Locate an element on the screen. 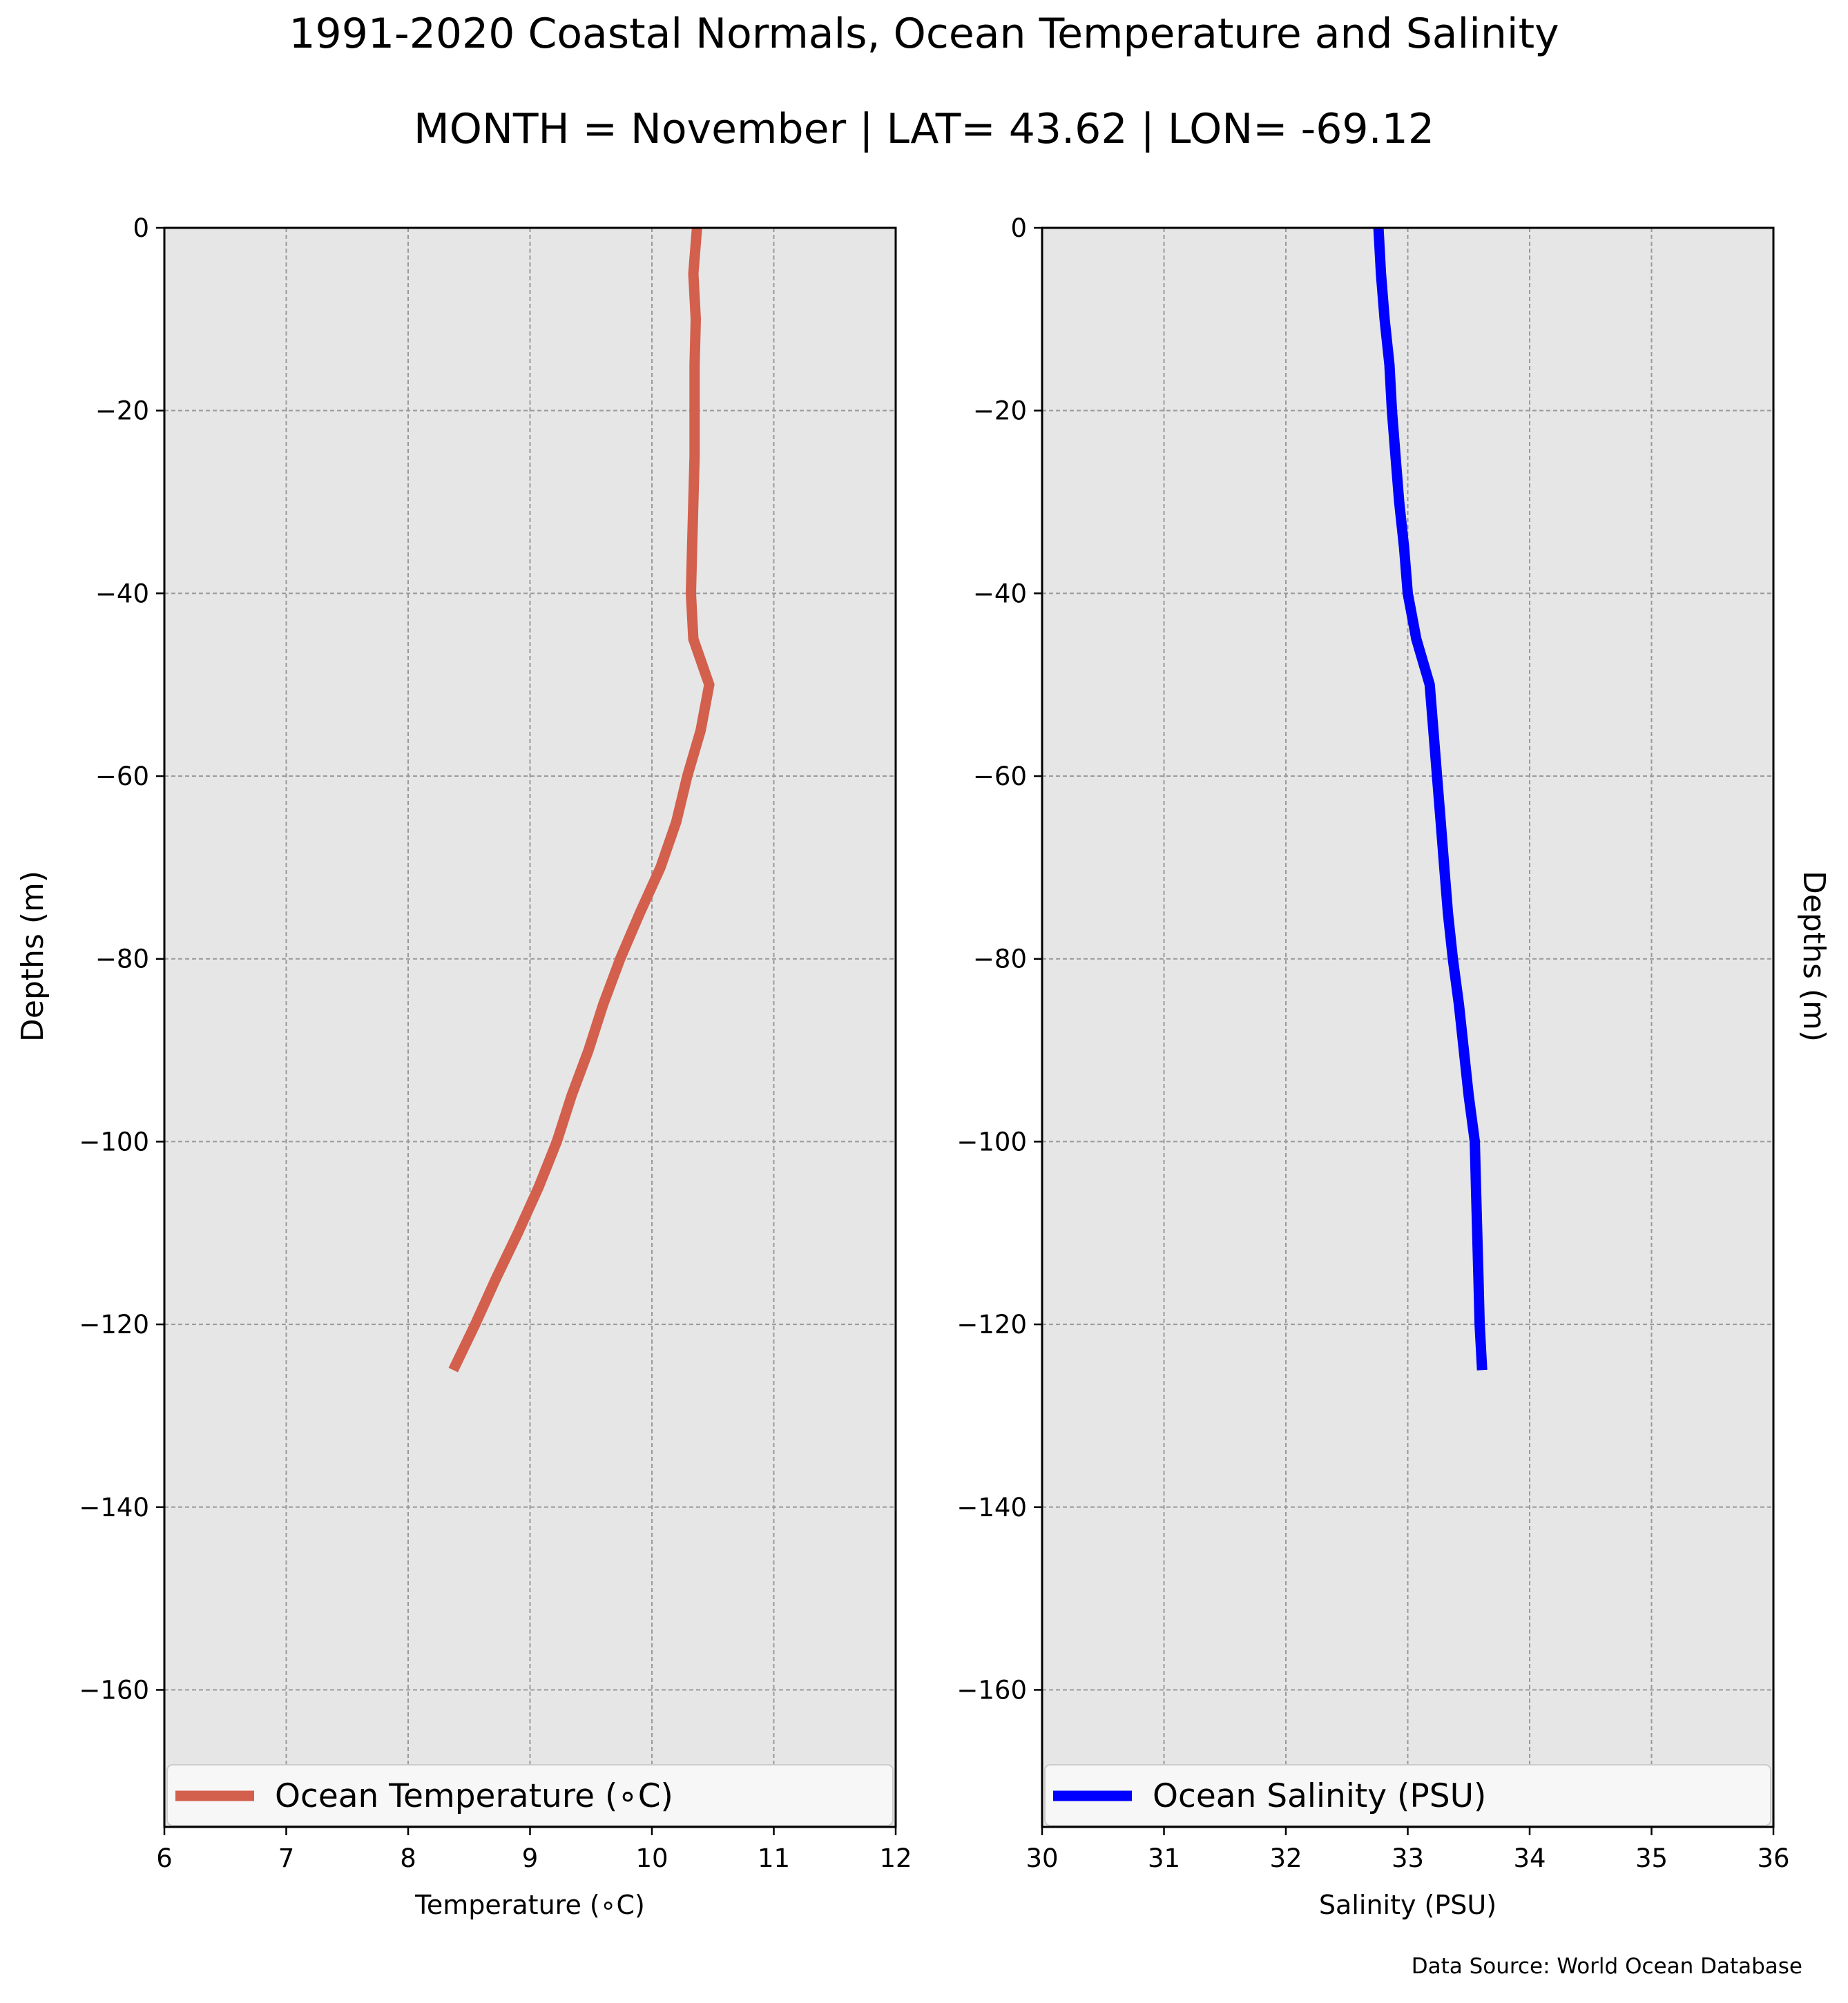 The image size is (1848, 2003). left-y-axis-label: Depths (m) is located at coordinates (32, 956).